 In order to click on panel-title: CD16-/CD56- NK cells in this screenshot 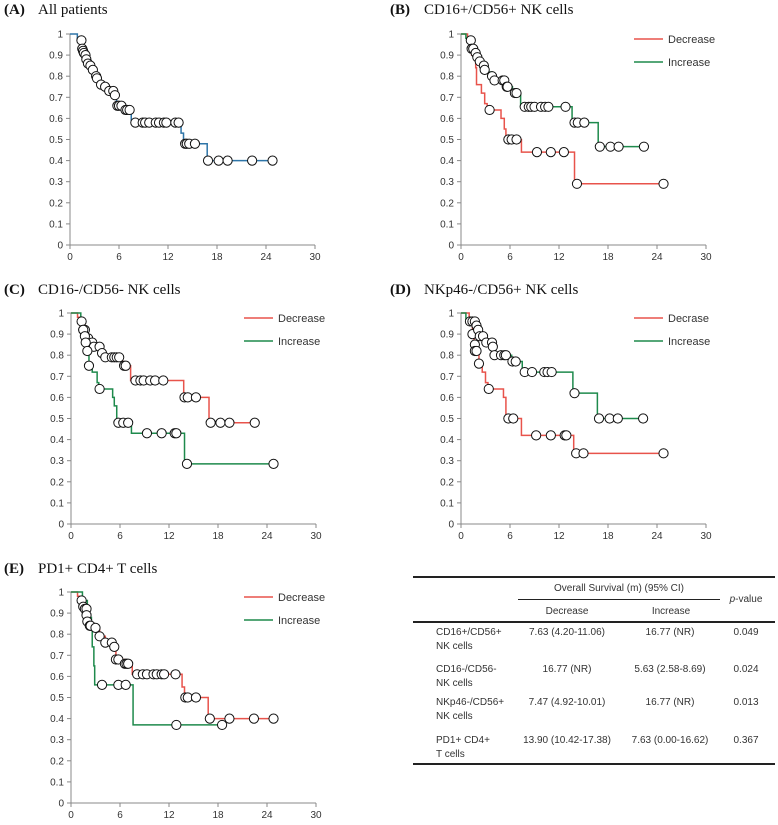, I will do `click(109, 290)`.